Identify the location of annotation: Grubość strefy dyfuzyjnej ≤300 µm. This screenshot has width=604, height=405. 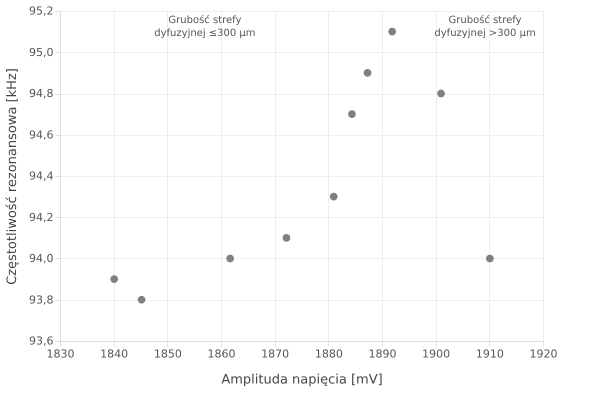
(205, 26).